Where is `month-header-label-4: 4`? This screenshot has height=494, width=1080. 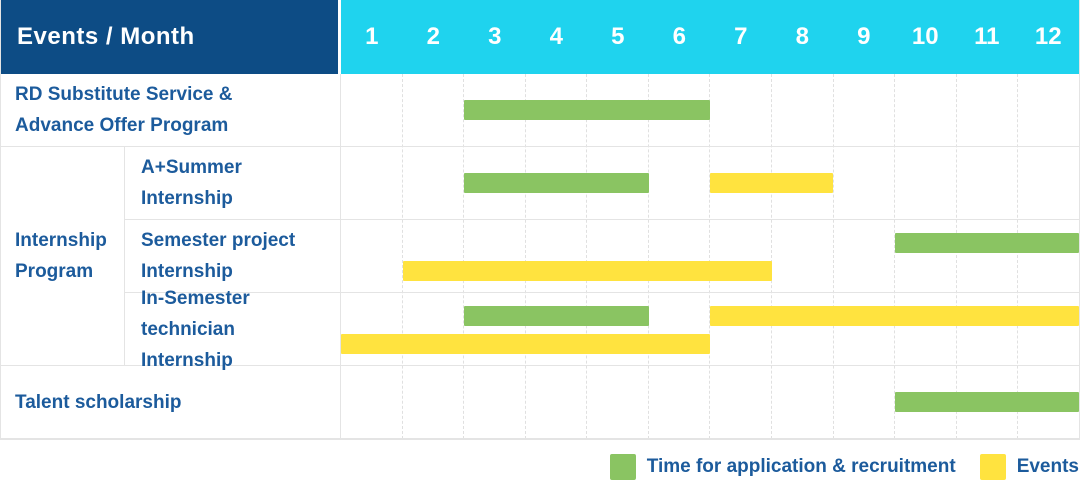 month-header-label-4: 4 is located at coordinates (556, 36).